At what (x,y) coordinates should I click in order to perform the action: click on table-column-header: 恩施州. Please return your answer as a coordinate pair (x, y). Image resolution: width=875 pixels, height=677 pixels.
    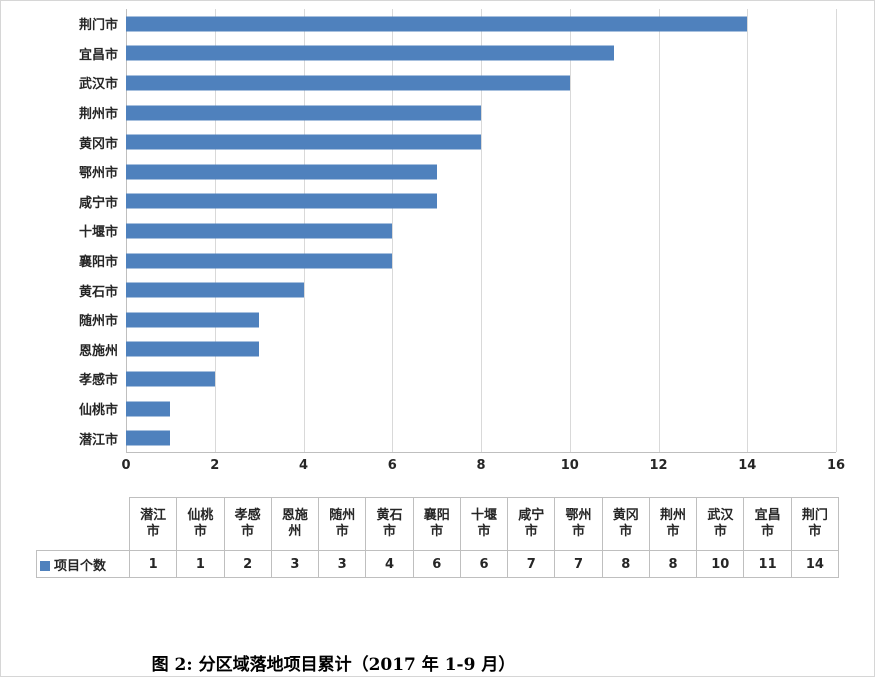
    Looking at the image, I should click on (295, 524).